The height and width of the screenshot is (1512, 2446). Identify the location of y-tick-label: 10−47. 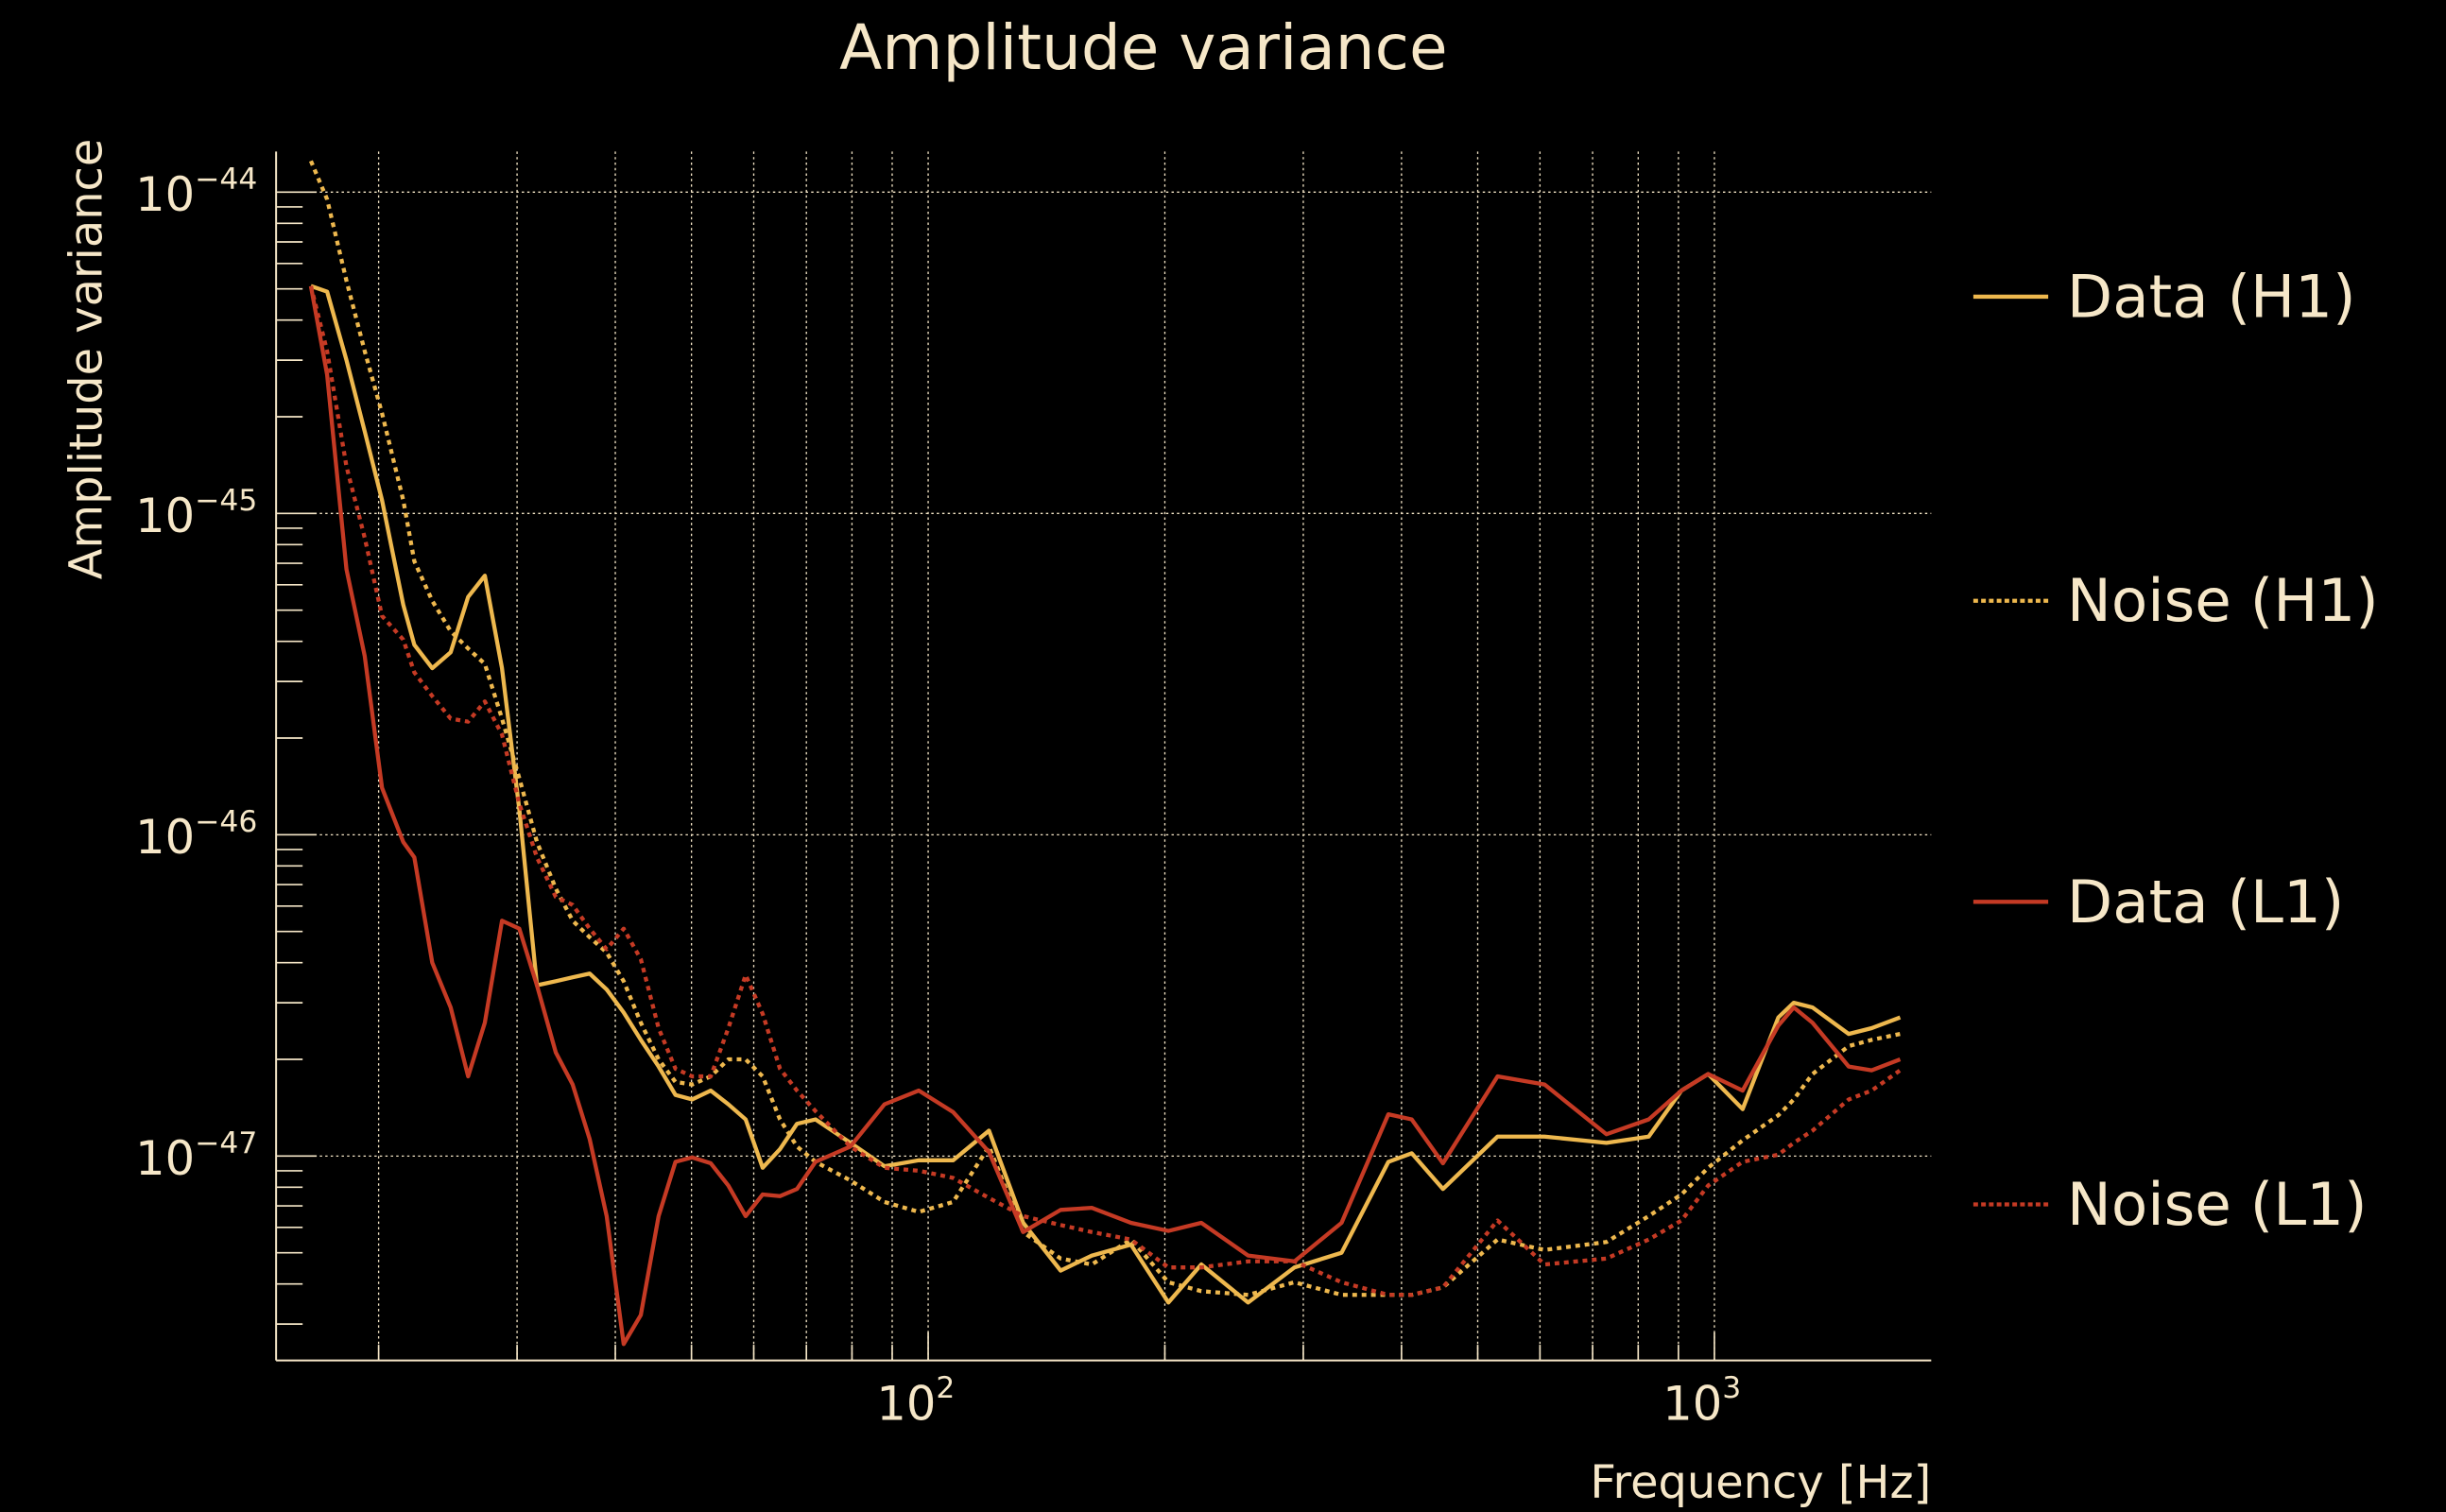
(196, 1156).